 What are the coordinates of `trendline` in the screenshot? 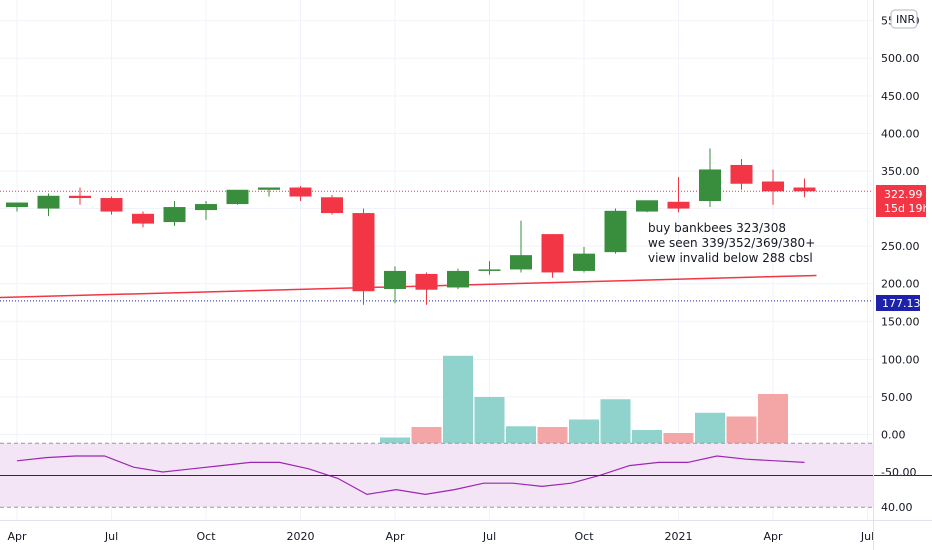 It's located at (408, 286).